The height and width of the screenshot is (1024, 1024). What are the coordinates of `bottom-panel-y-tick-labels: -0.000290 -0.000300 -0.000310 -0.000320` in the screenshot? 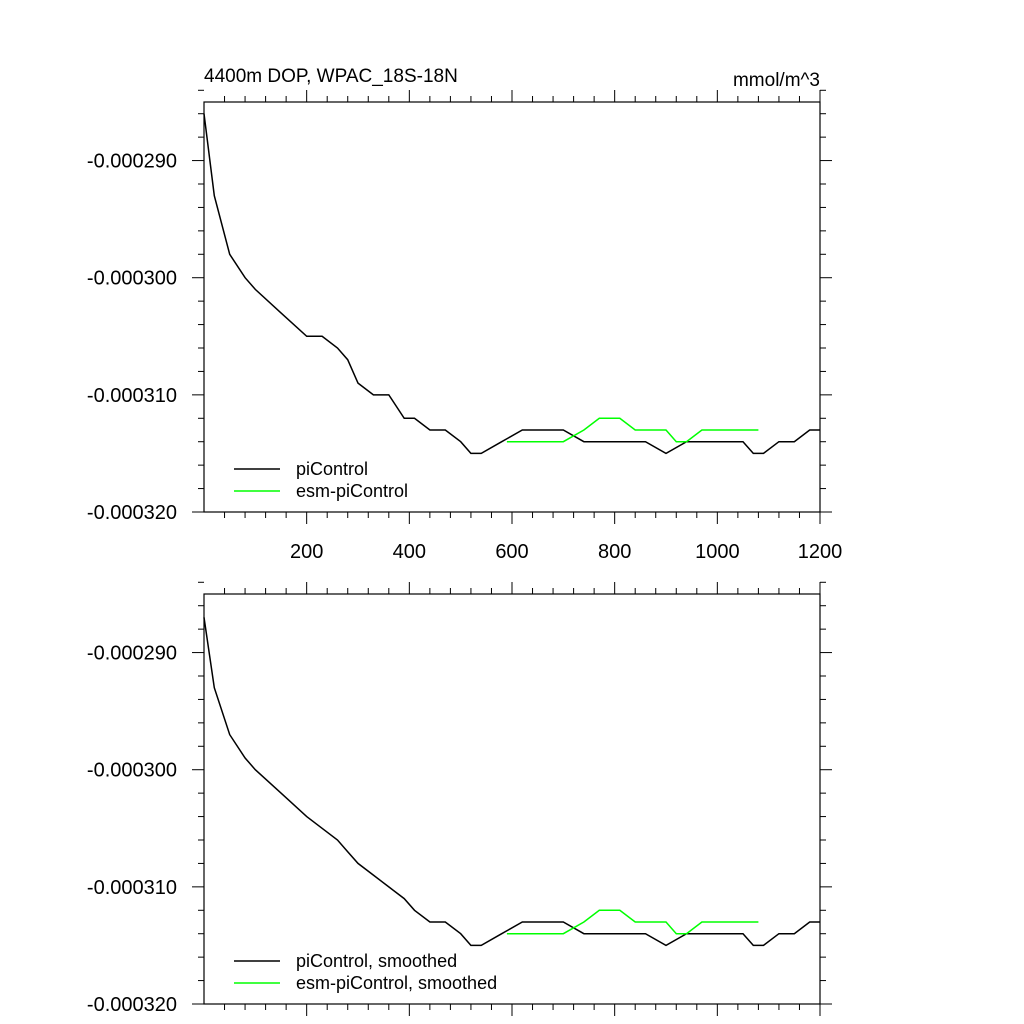 It's located at (132, 829).